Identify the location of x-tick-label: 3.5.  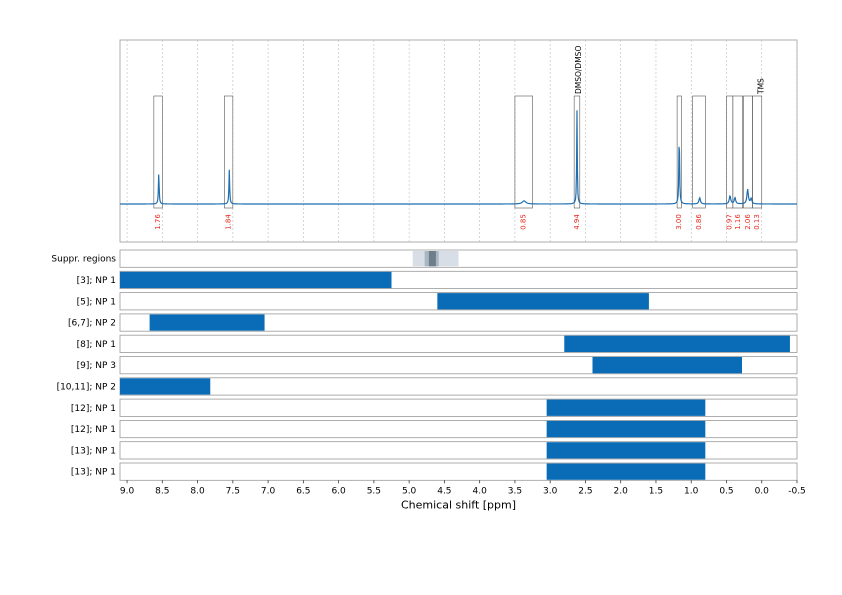
(515, 491).